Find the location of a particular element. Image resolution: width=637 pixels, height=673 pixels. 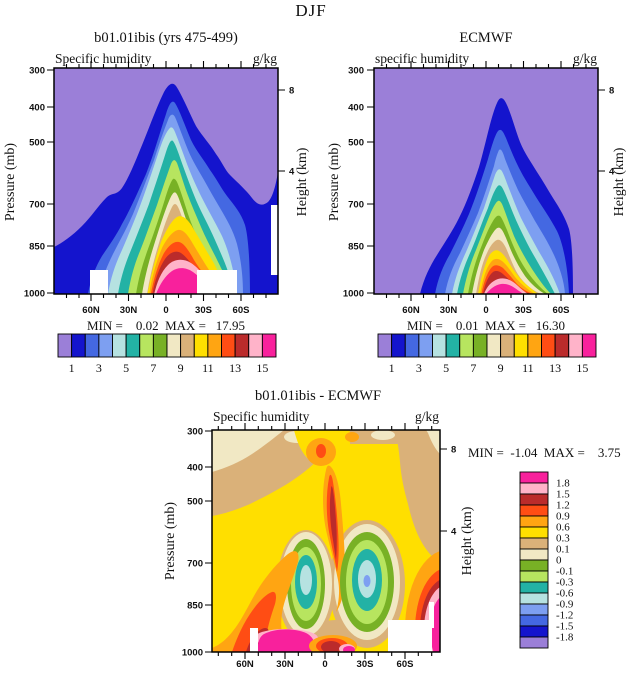

svg-text: -0.9 is located at coordinates (565, 605).